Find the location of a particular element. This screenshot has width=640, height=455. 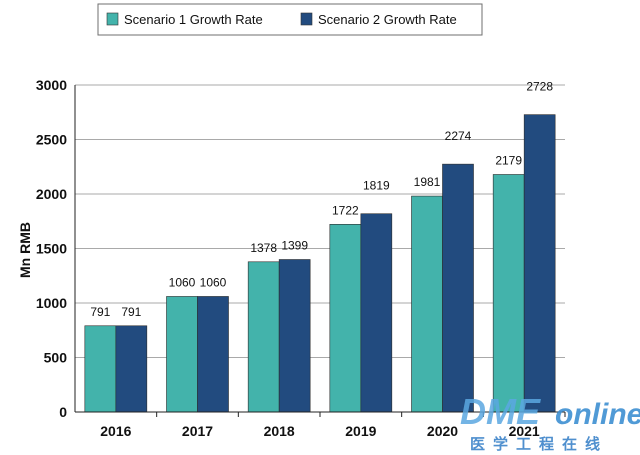

y-tick-label: 500 is located at coordinates (56, 358).